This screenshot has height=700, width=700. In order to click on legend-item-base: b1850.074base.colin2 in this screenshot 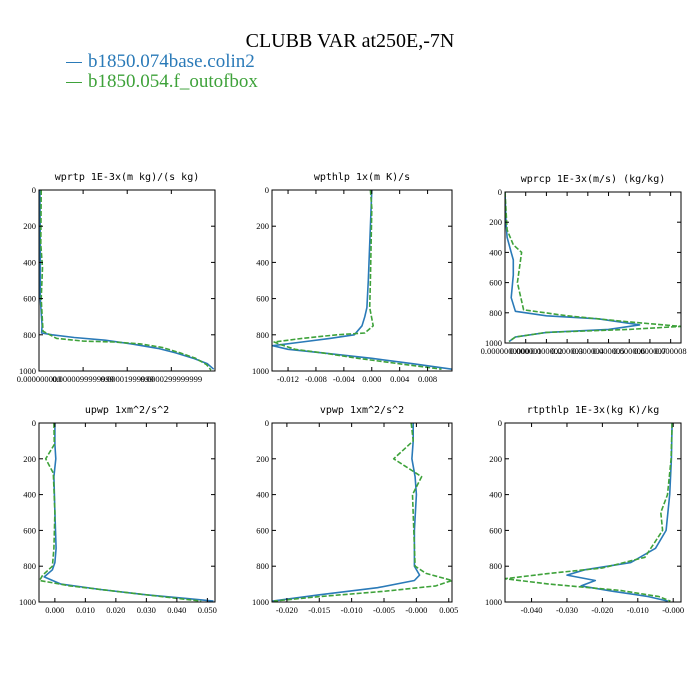, I will do `click(162, 62)`.